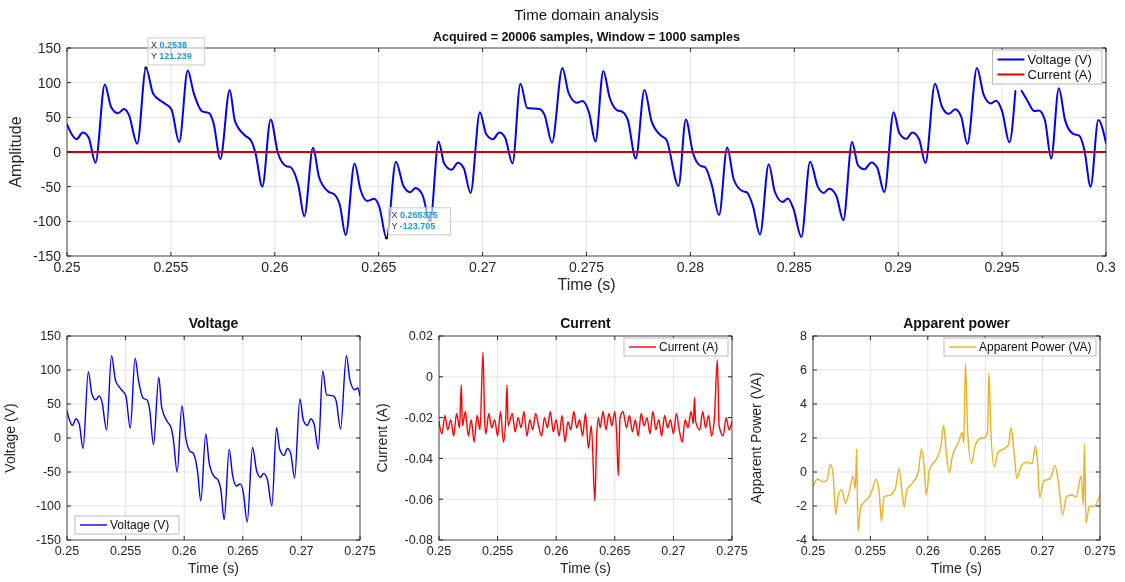  I want to click on y-tick-label: 8, so click(804, 336).